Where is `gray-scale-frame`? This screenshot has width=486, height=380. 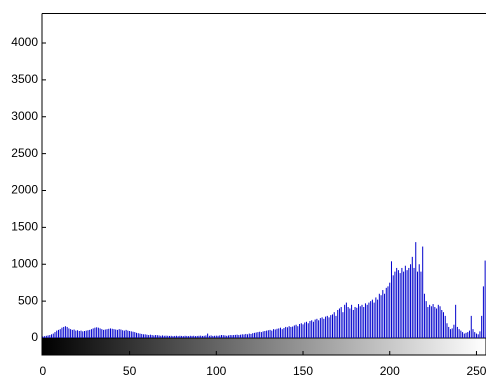
gray-scale-frame is located at coordinates (263, 346).